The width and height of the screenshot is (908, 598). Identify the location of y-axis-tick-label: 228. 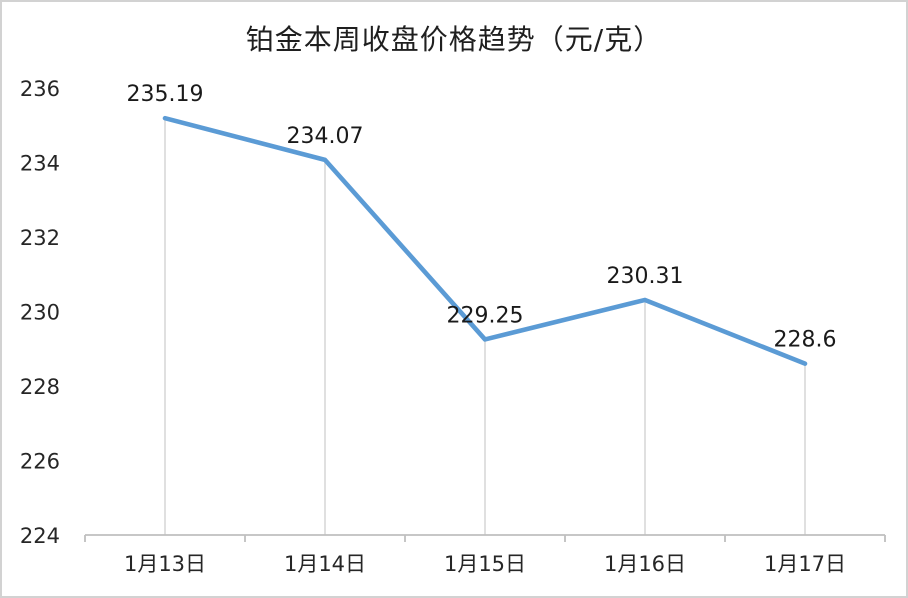
(40, 387).